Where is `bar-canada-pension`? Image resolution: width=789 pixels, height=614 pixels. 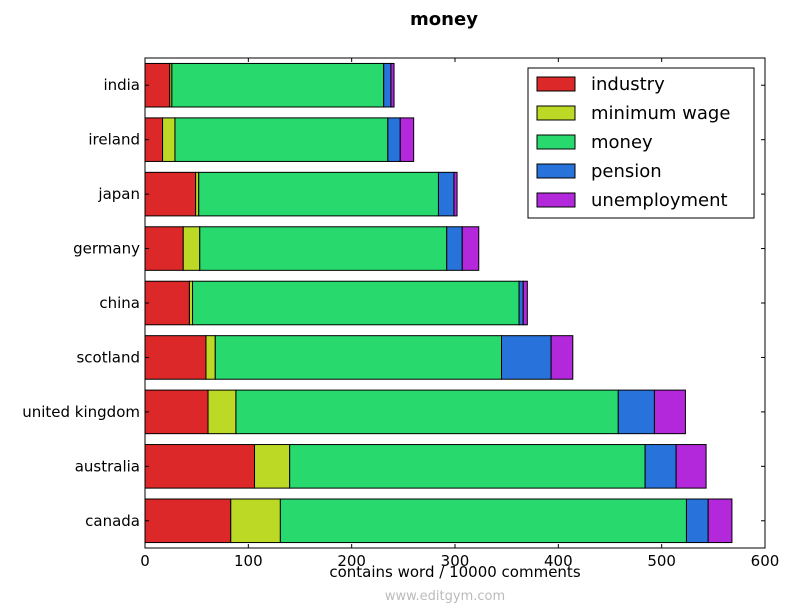
bar-canada-pension is located at coordinates (697, 521).